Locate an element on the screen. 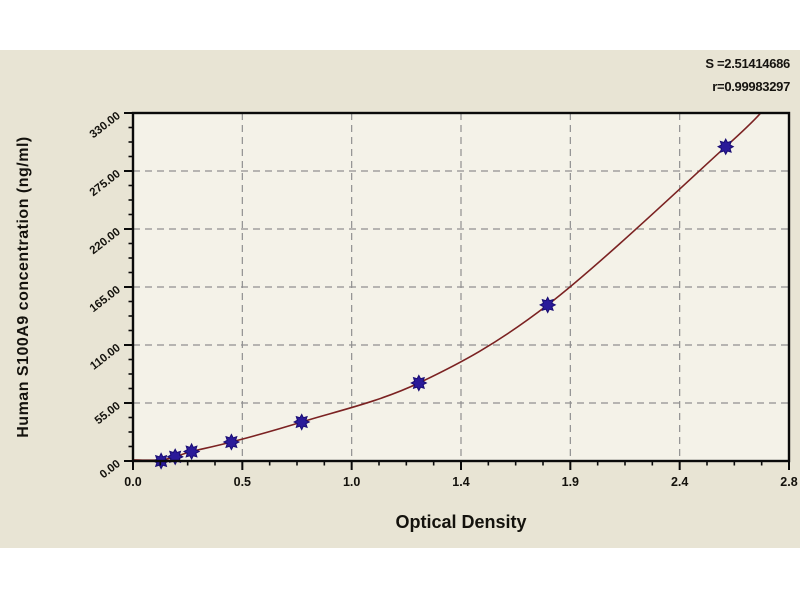 The height and width of the screenshot is (600, 800). y-axis-title: Human S100A9 concentration (ng/ml) is located at coordinates (23, 287).